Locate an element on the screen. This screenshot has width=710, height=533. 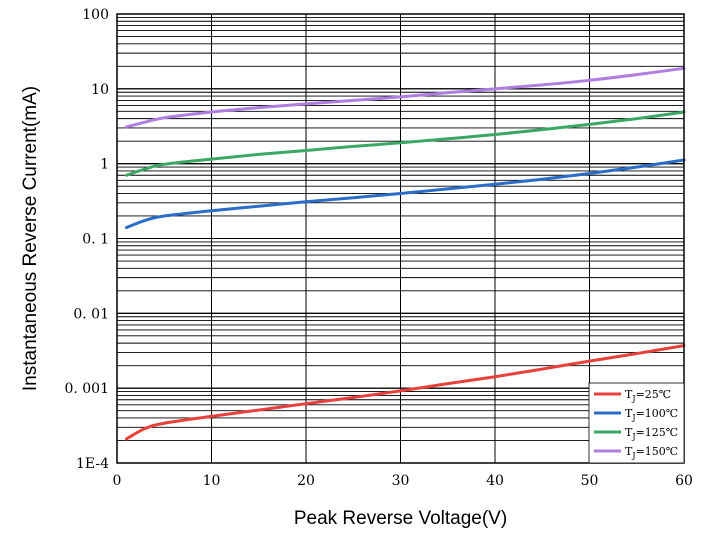
x-tick-label: 60 is located at coordinates (684, 481).